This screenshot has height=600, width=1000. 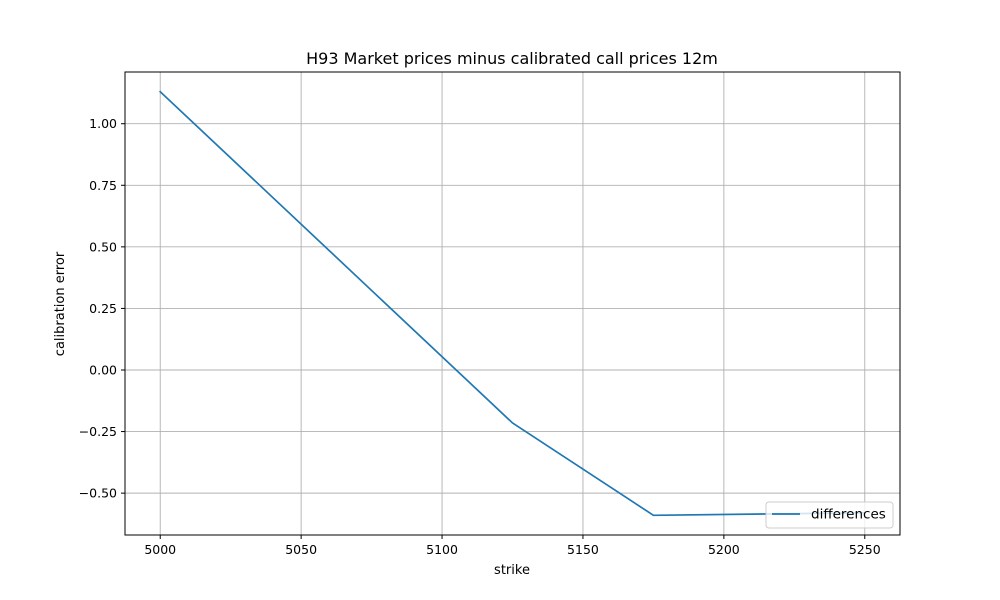 What do you see at coordinates (103, 246) in the screenshot?
I see `y-tick-label: 0.50` at bounding box center [103, 246].